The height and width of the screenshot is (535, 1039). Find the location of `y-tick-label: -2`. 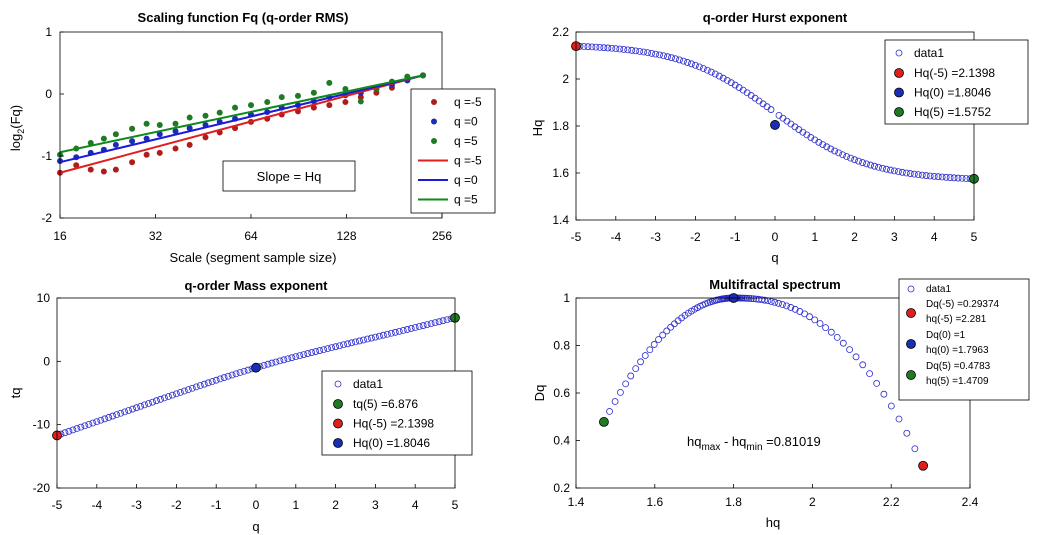

y-tick-label: -2 is located at coordinates (46, 218).